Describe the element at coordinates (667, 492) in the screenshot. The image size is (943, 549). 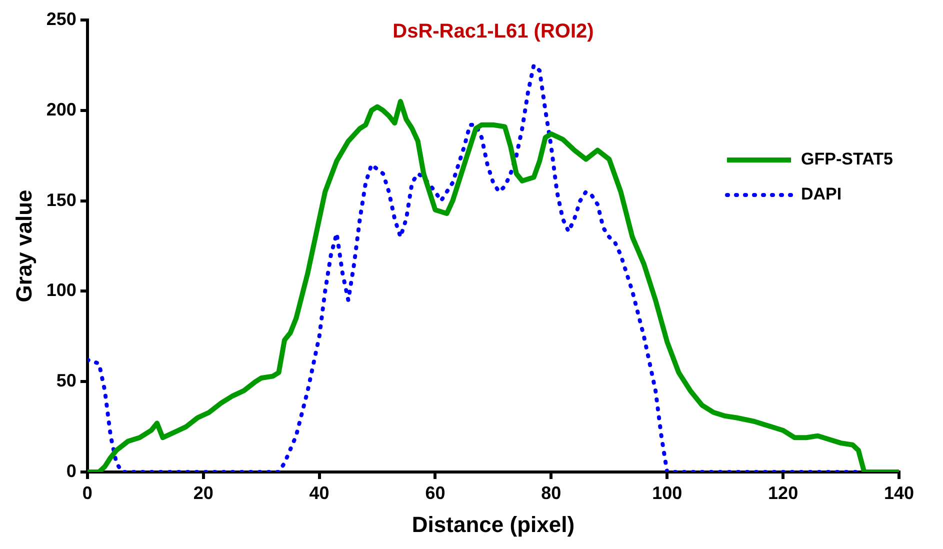
I see `x-tick-label: 100` at that location.